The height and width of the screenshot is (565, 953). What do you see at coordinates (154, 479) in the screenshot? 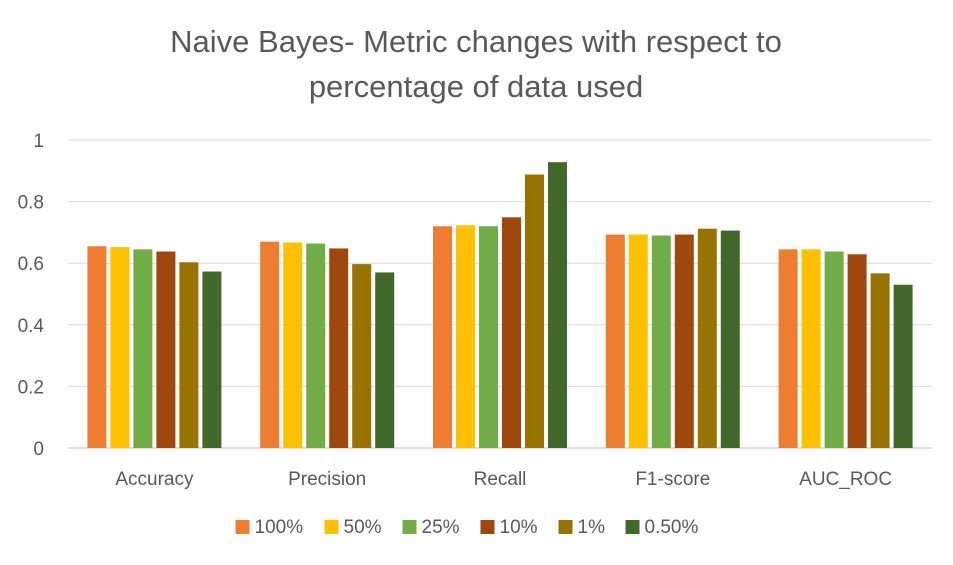
I see `x-category-label: Accuracy` at bounding box center [154, 479].